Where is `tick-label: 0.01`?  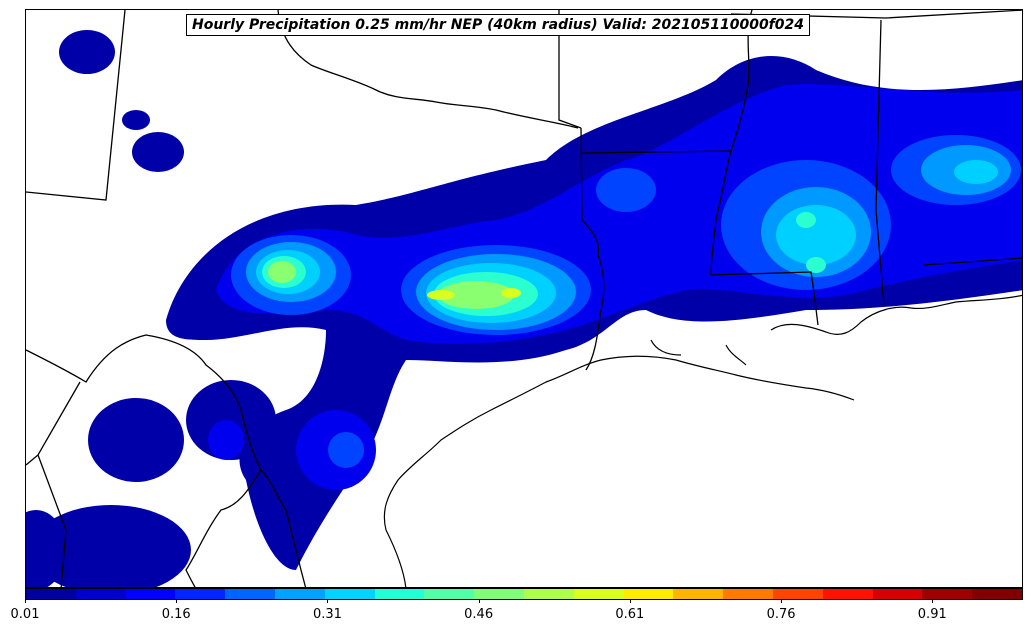
tick-label: 0.01 is located at coordinates (25, 614).